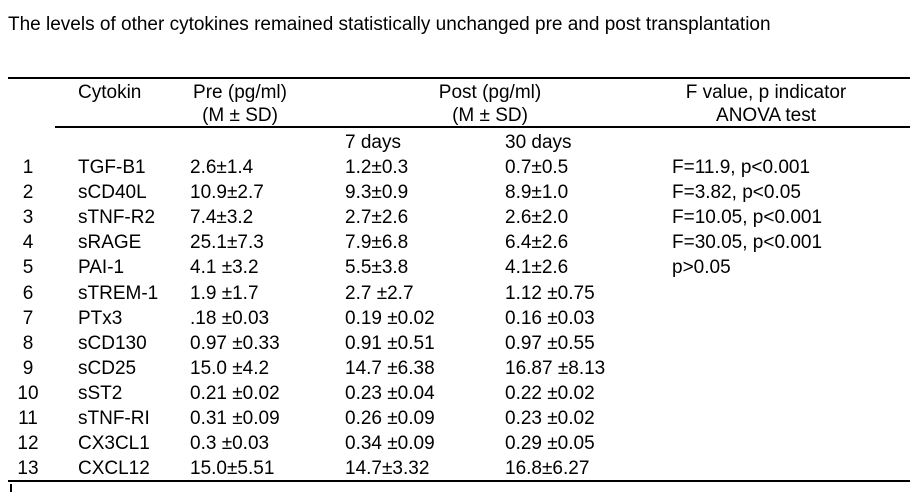 This screenshot has width=923, height=492. I want to click on post-30days-cell: 0.16 ±0.03, so click(550, 318).